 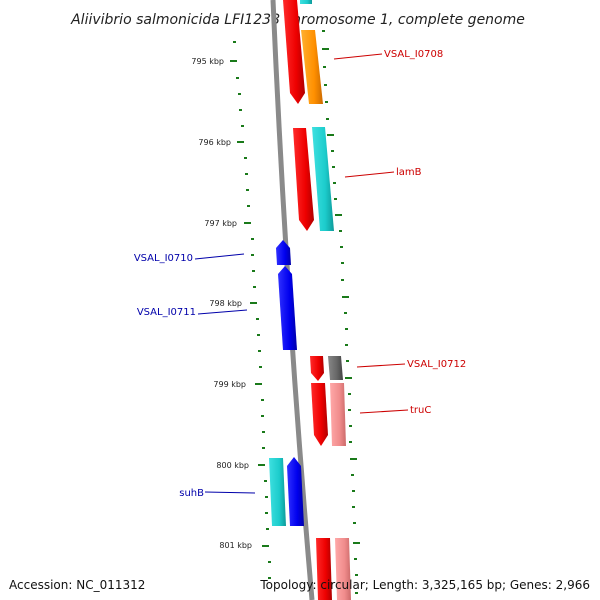 I want to click on left-tick-ruler, so click(x=250, y=310).